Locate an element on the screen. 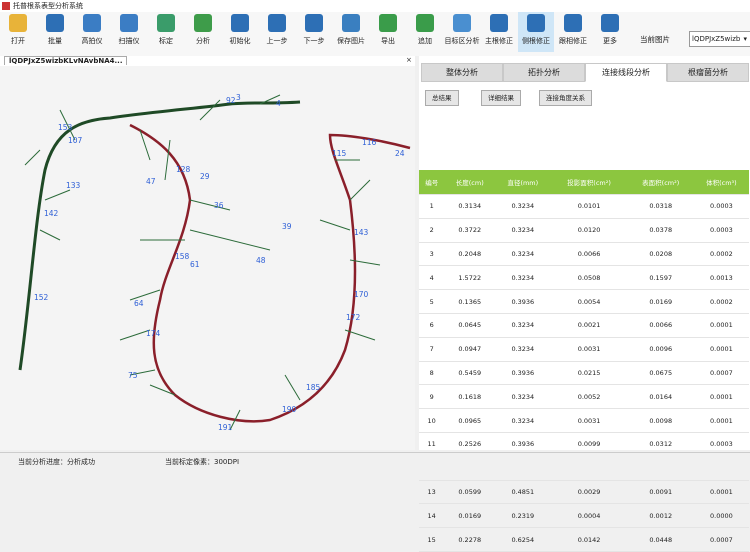  toolbar-label: 更多 is located at coordinates (610, 41).